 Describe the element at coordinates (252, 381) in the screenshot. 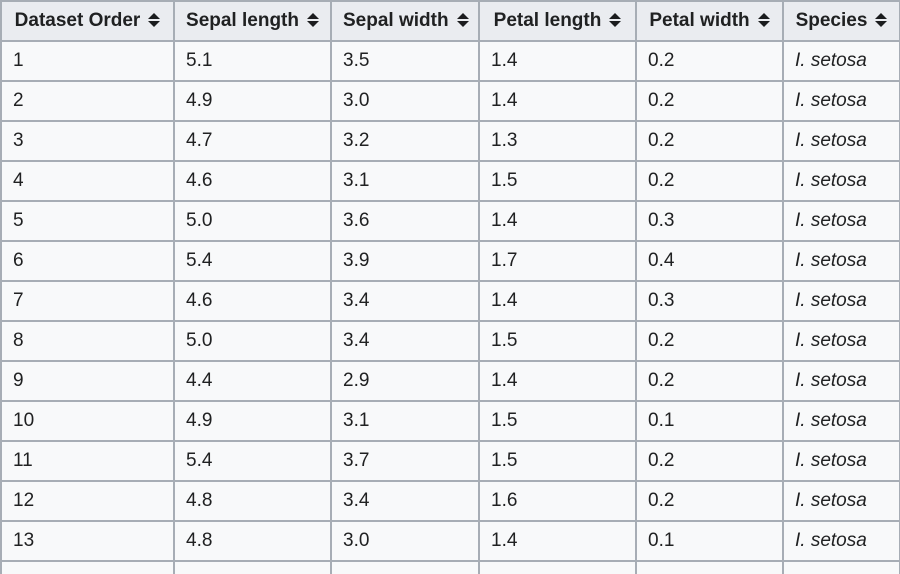

I see `cell-sepal-length: 4.4` at that location.